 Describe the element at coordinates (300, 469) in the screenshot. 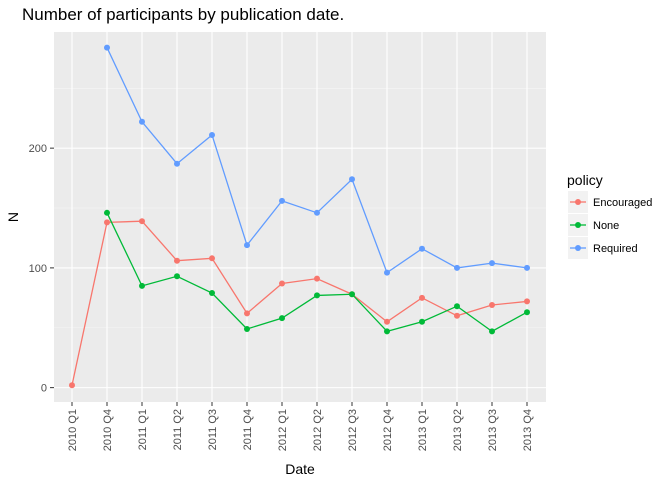

I see `x-axis-label: Date` at that location.